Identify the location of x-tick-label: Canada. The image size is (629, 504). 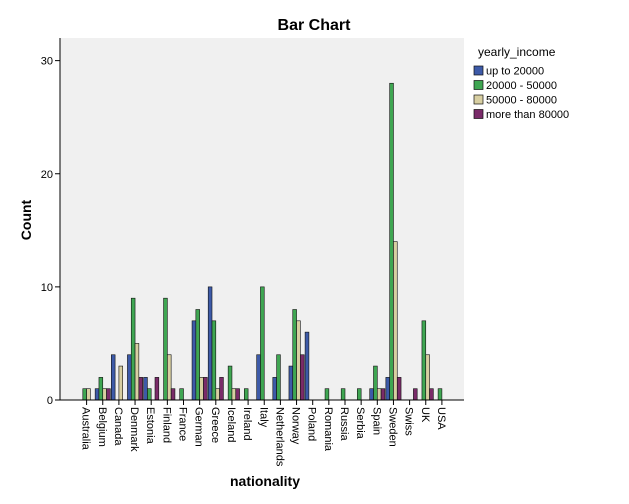
(118, 426).